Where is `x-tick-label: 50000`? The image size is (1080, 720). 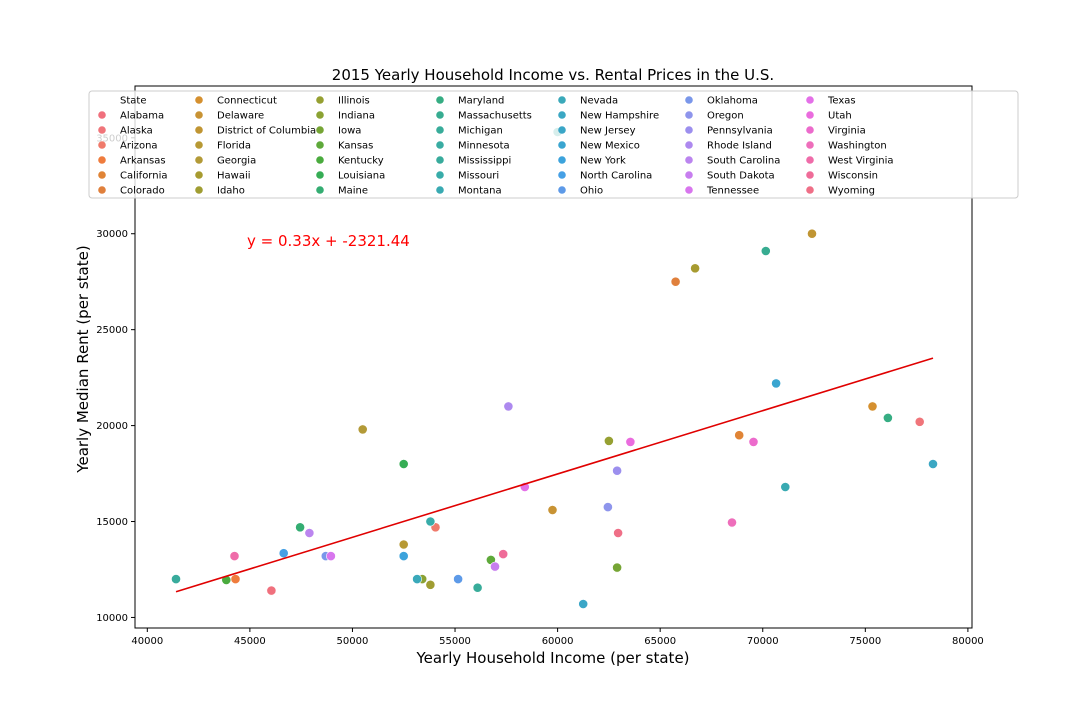 x-tick-label: 50000 is located at coordinates (353, 641).